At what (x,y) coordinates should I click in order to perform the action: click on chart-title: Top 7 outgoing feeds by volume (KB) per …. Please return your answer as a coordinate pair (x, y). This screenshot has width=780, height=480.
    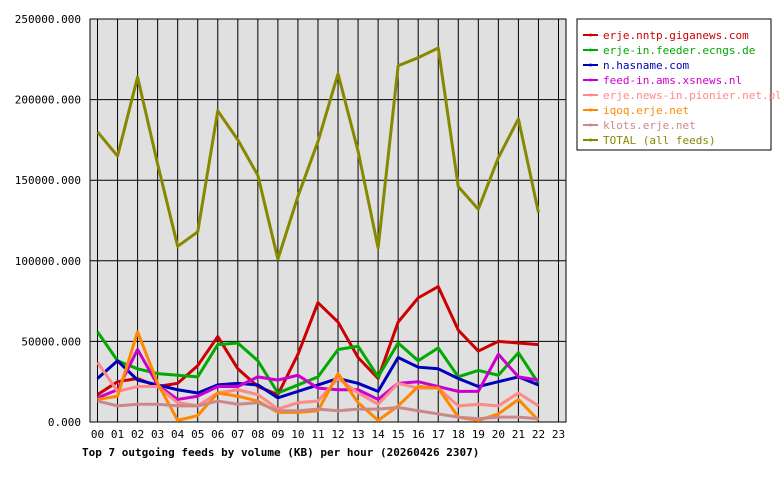
    Looking at the image, I should click on (280, 452).